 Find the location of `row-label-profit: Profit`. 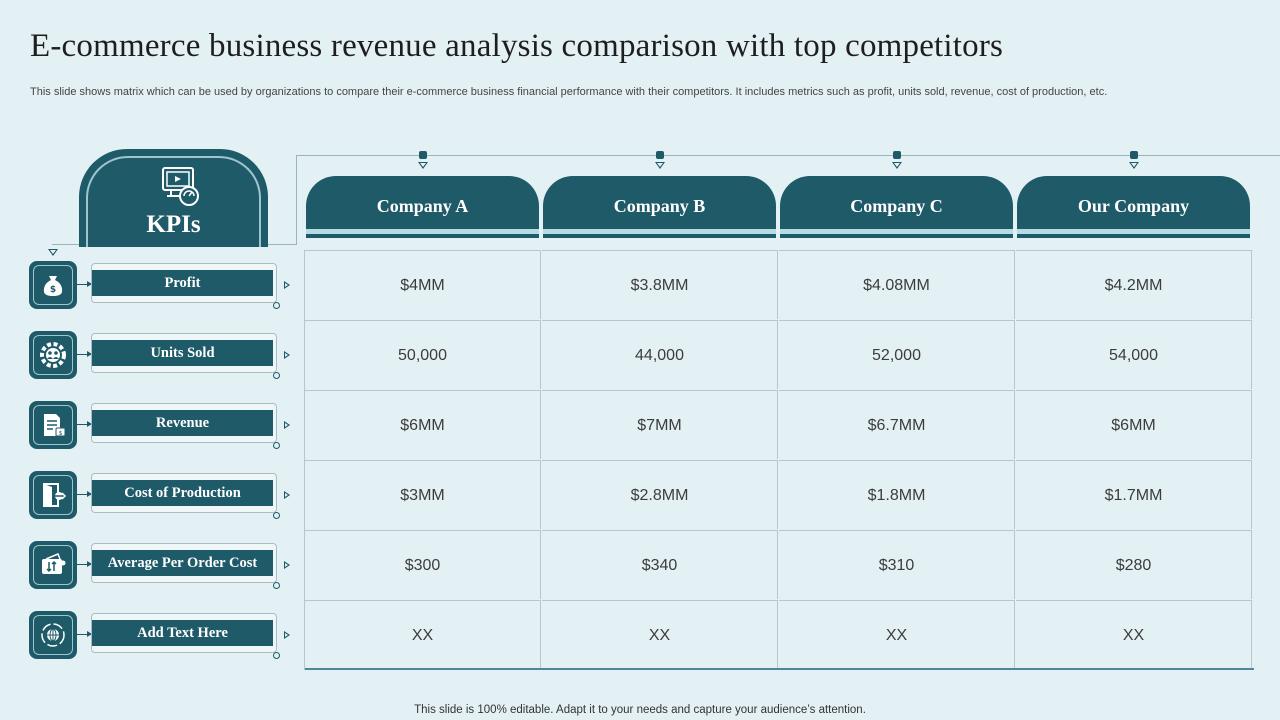

row-label-profit: Profit is located at coordinates (182, 283).